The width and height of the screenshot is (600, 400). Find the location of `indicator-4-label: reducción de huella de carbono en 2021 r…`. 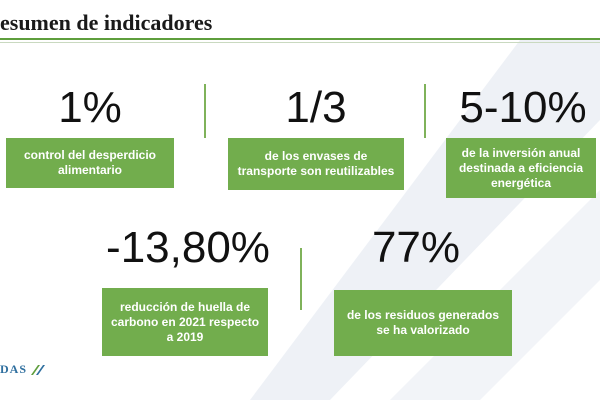

indicator-4-label: reducción de huella de carbono en 2021 r… is located at coordinates (185, 322).